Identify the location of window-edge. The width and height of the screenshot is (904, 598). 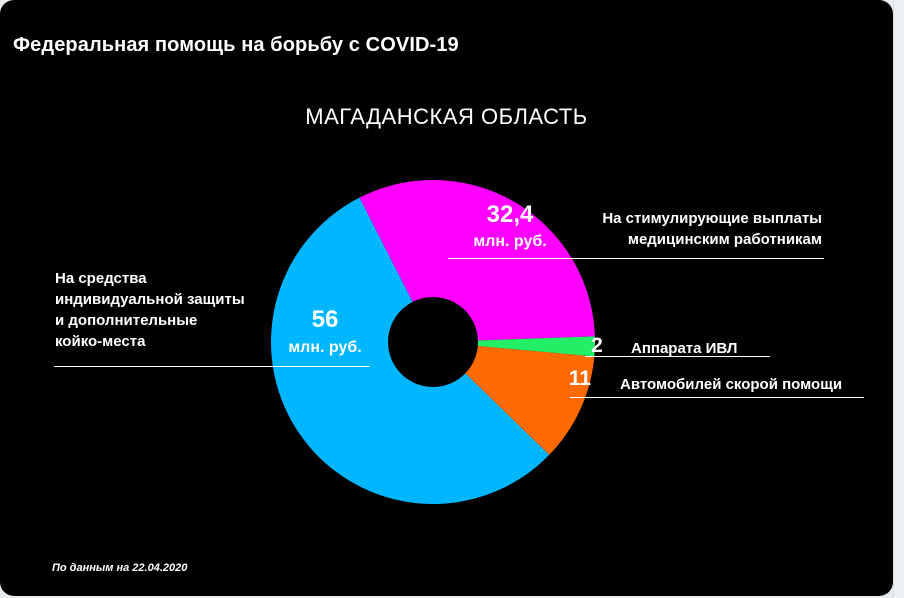
(898, 299).